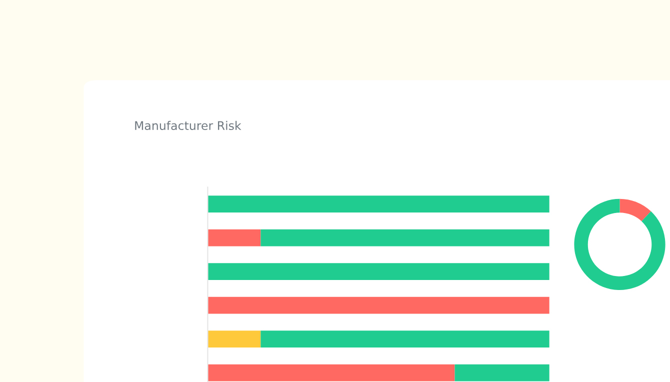  I want to click on chart-title: Manufacturer Risk, so click(188, 125).